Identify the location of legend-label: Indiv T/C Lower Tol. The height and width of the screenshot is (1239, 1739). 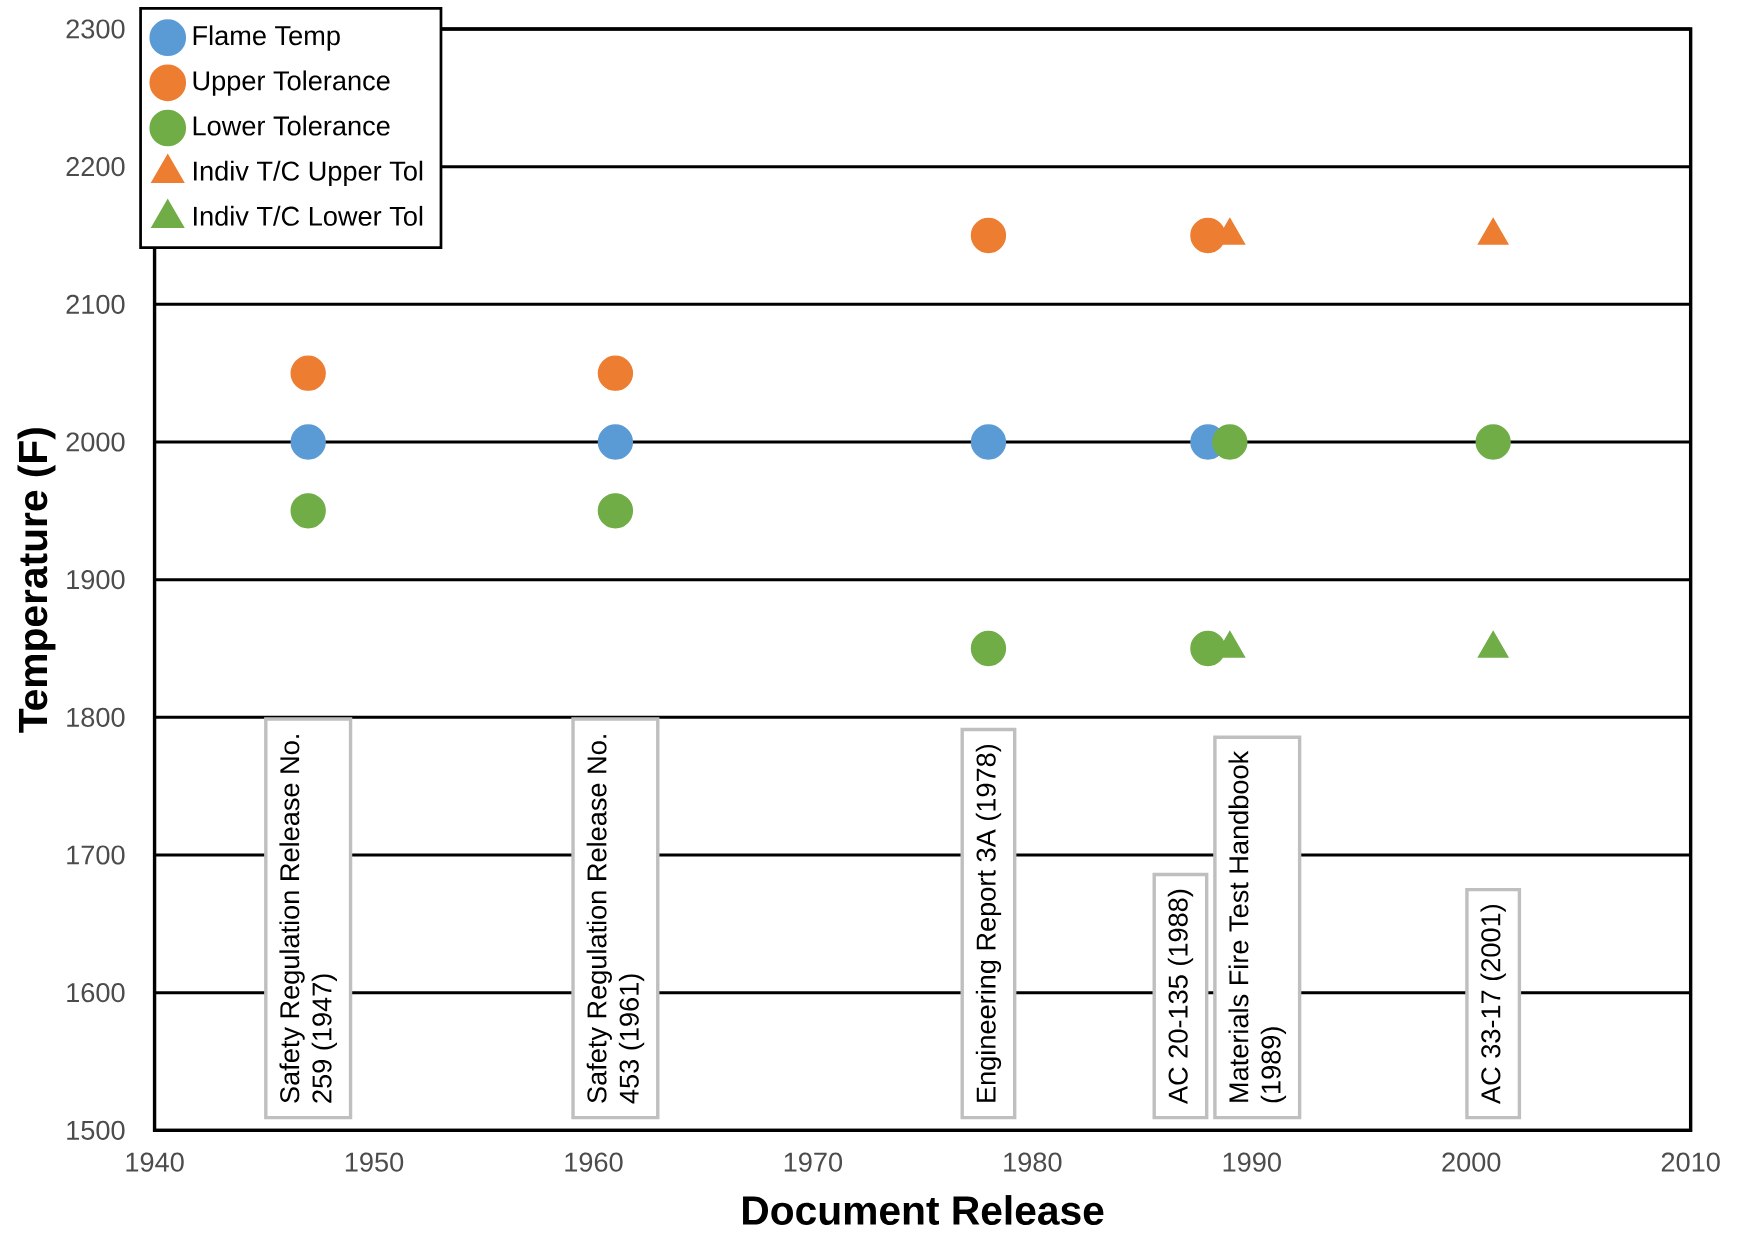
(308, 216).